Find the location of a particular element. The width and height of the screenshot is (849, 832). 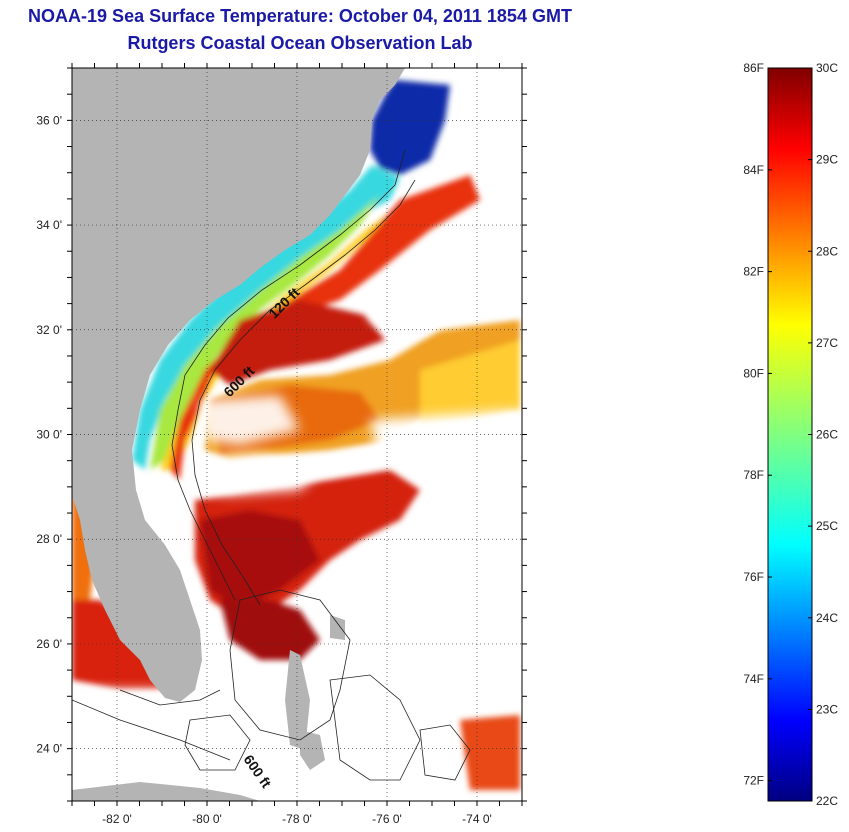

lon-tick-label: -78 0' is located at coordinates (297, 819).